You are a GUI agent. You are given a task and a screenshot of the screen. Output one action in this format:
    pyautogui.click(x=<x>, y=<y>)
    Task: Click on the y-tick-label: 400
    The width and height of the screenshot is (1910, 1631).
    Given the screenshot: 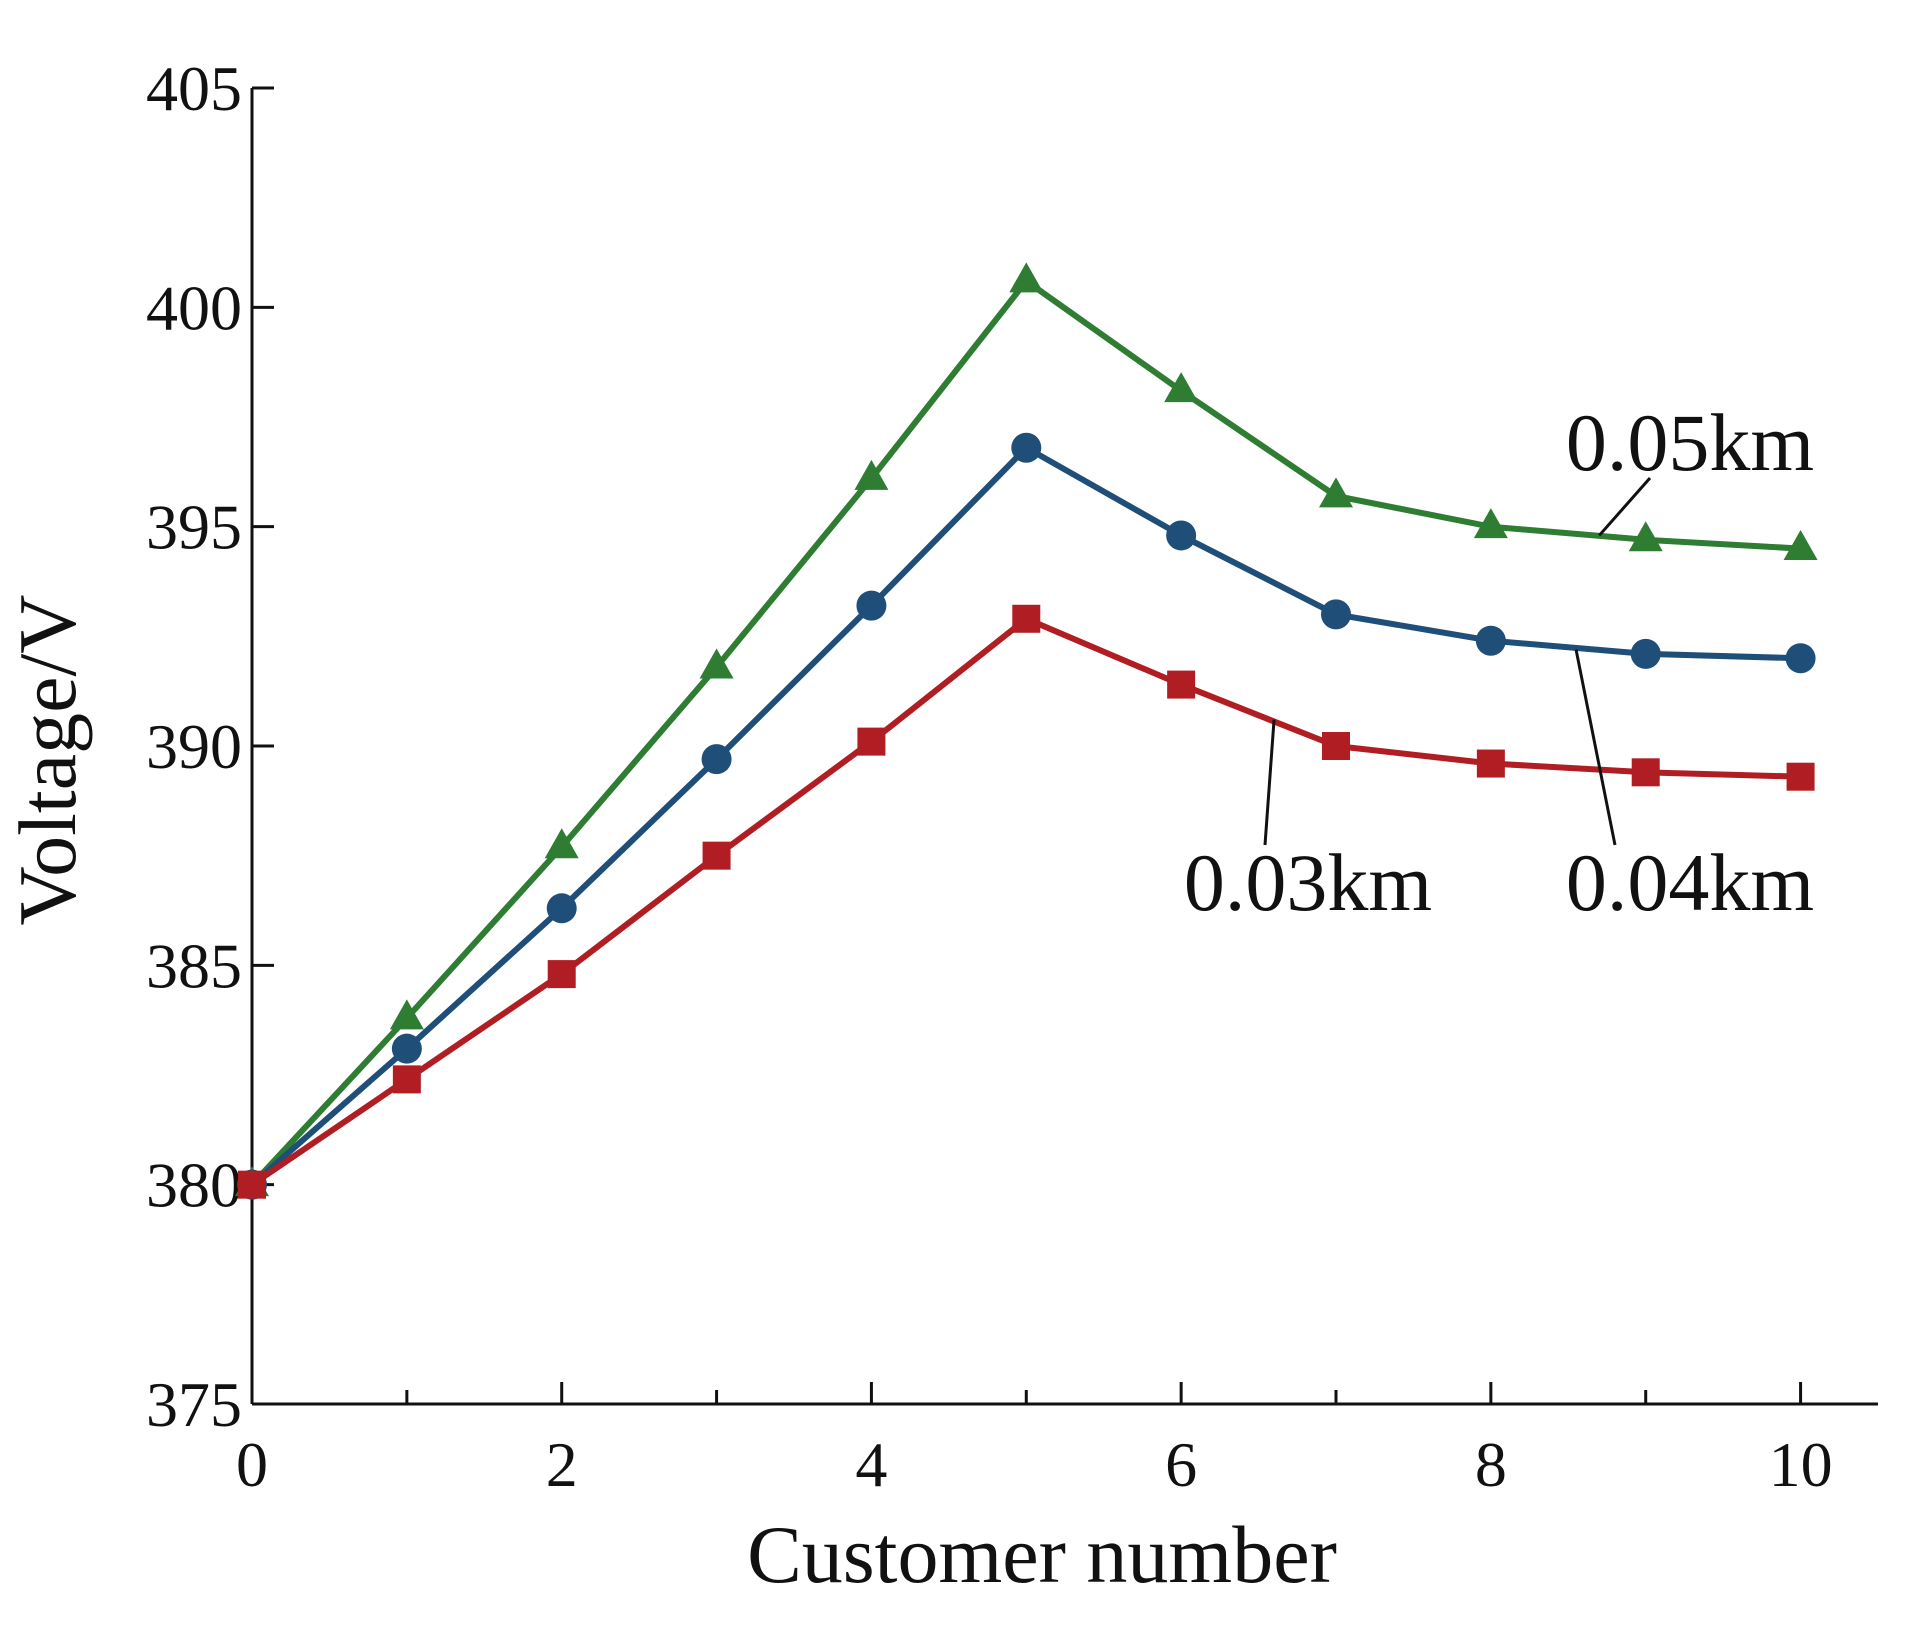 What is the action you would take?
    pyautogui.click(x=194, y=307)
    